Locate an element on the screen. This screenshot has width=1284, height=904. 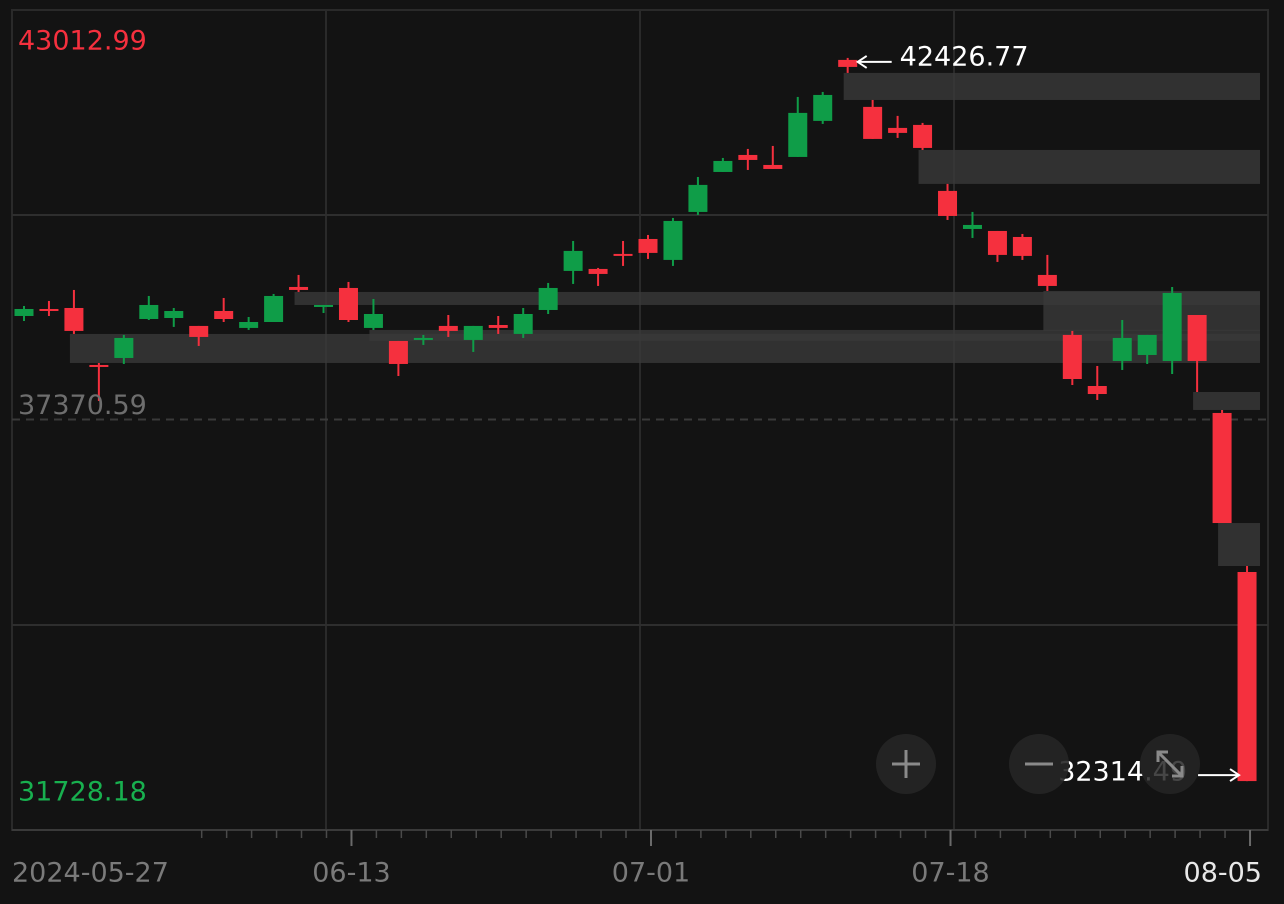
zoom-controls is located at coordinates (1038, 764).